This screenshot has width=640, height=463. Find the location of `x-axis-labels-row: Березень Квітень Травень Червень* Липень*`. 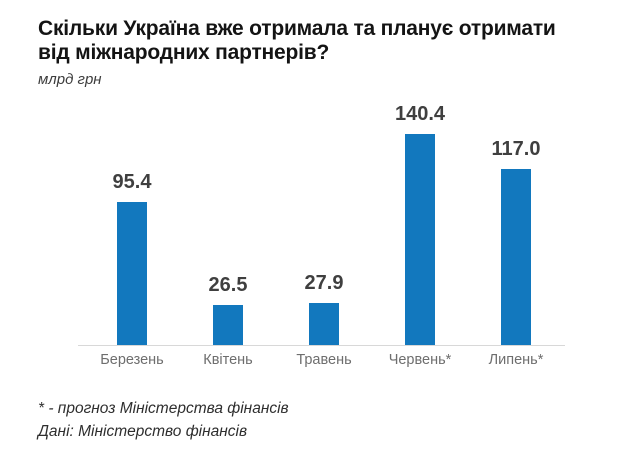

x-axis-labels-row: Березень Квітень Травень Червень* Липень* is located at coordinates (324, 360).